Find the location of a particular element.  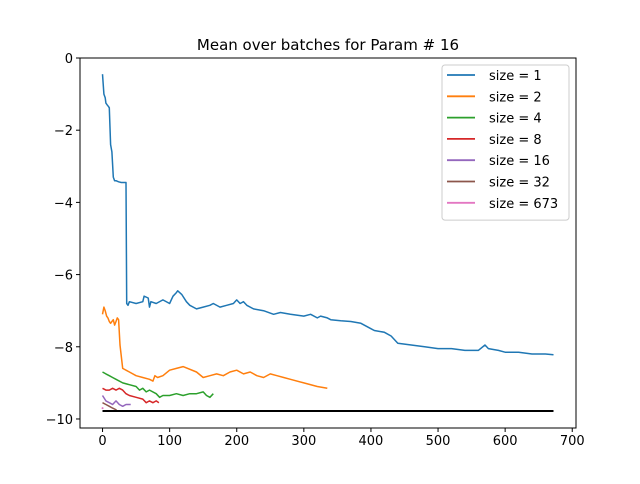

legend-label: size = 673 is located at coordinates (523, 204).